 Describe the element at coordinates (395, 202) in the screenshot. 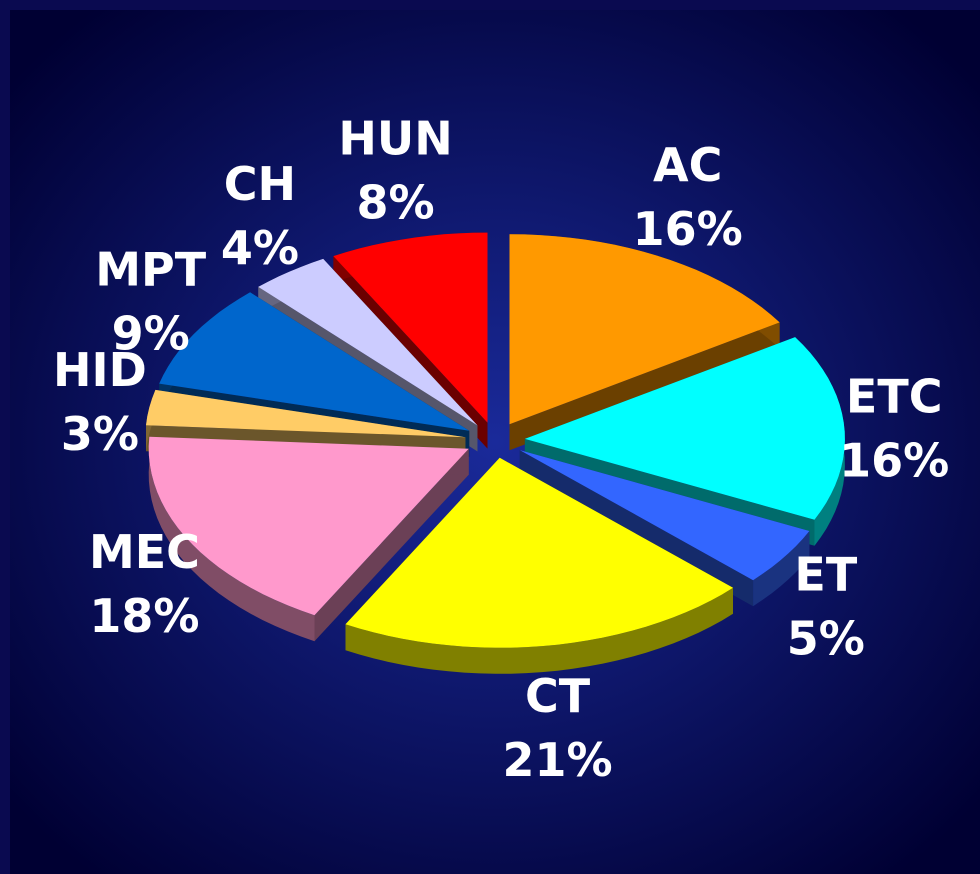

I see `slice-value-label: 8%` at that location.